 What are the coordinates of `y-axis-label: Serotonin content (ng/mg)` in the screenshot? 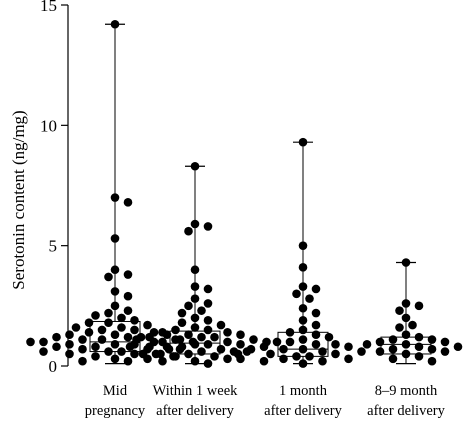 It's located at (18, 199).